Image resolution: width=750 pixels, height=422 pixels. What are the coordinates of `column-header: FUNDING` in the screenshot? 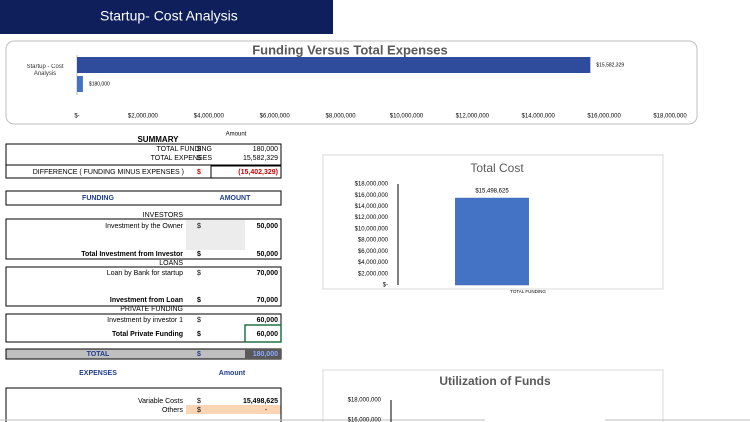 It's located at (98, 198).